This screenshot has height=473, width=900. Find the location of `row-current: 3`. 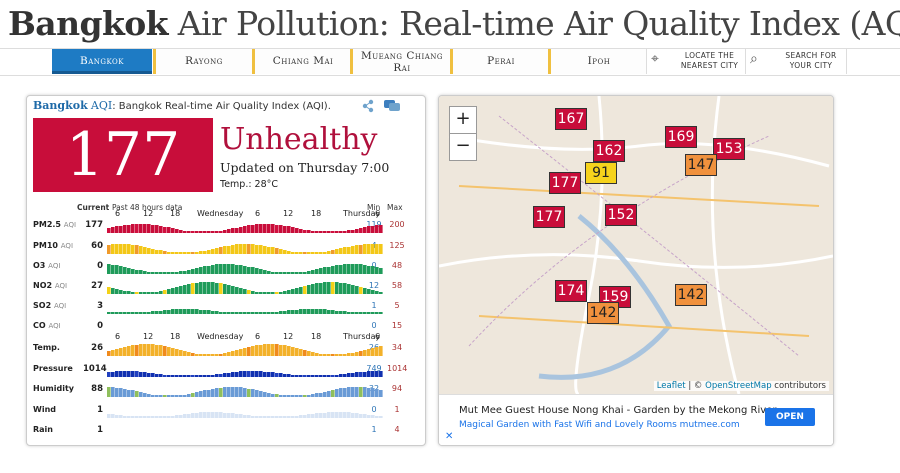

row-current: 3 is located at coordinates (100, 306).